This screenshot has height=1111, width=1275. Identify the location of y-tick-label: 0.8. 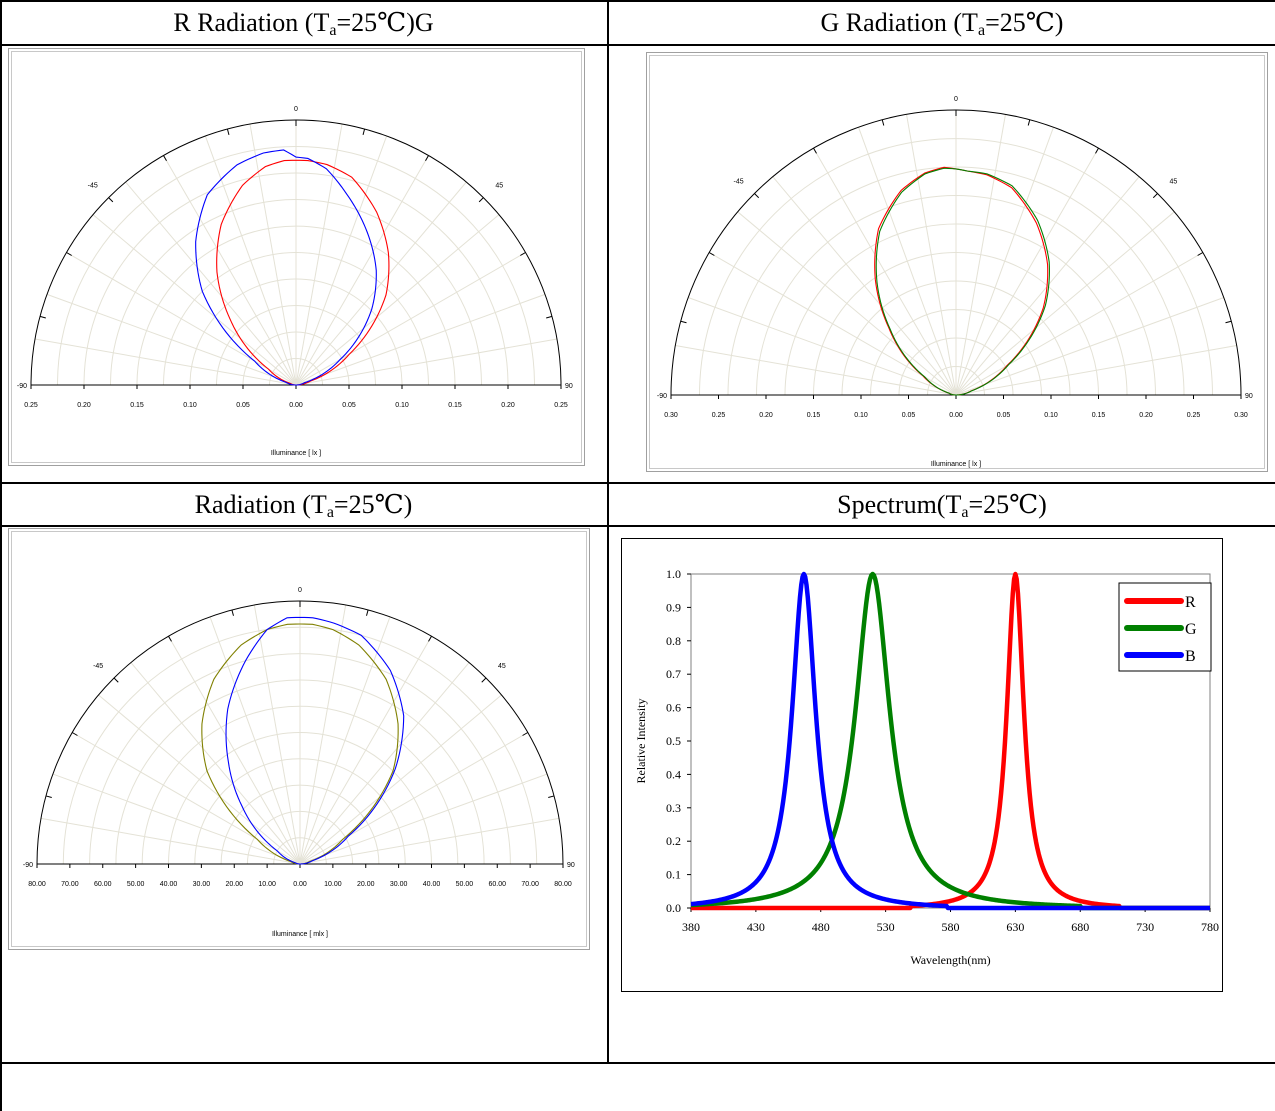
(673, 641).